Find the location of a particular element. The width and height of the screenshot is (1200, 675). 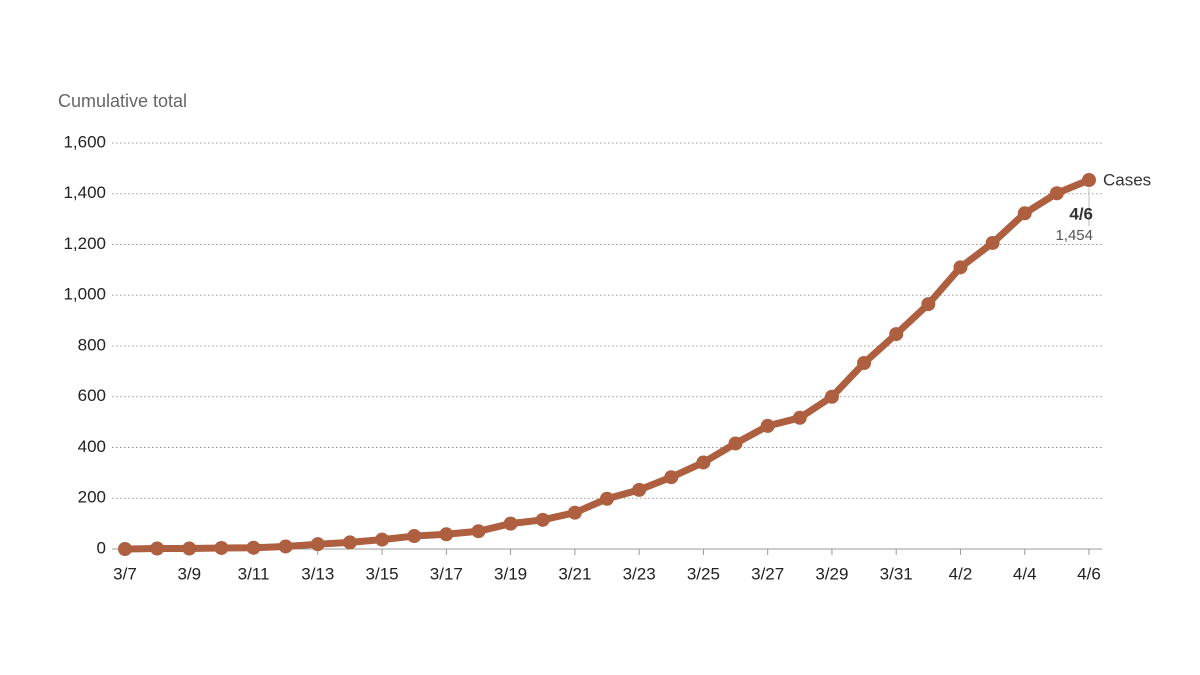

x-tick-label: 4/4 is located at coordinates (1025, 573).